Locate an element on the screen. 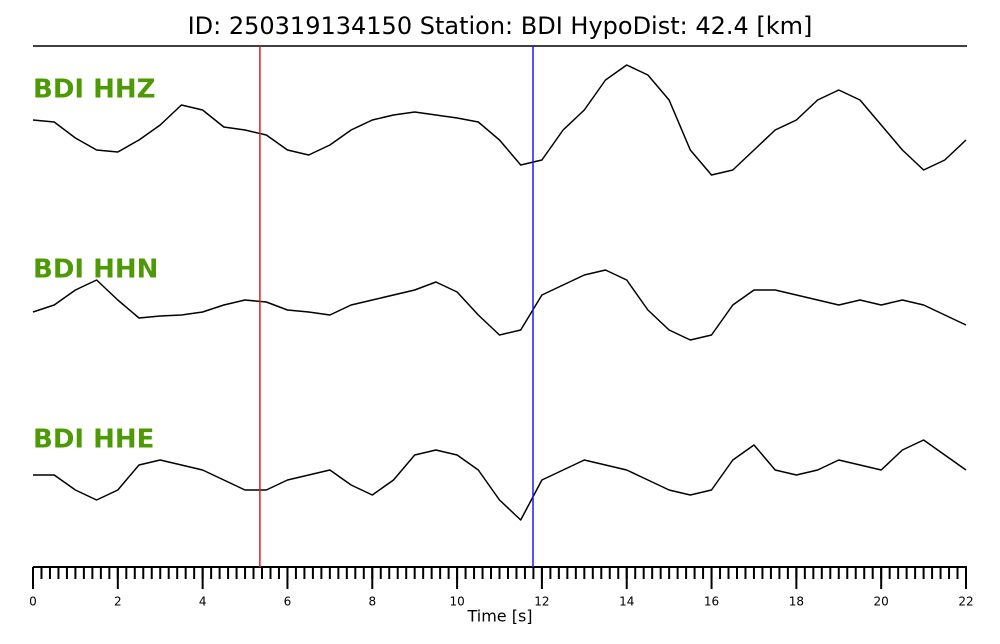 Image resolution: width=1000 pixels, height=644 pixels. x-tick-label: 18 is located at coordinates (796, 602).